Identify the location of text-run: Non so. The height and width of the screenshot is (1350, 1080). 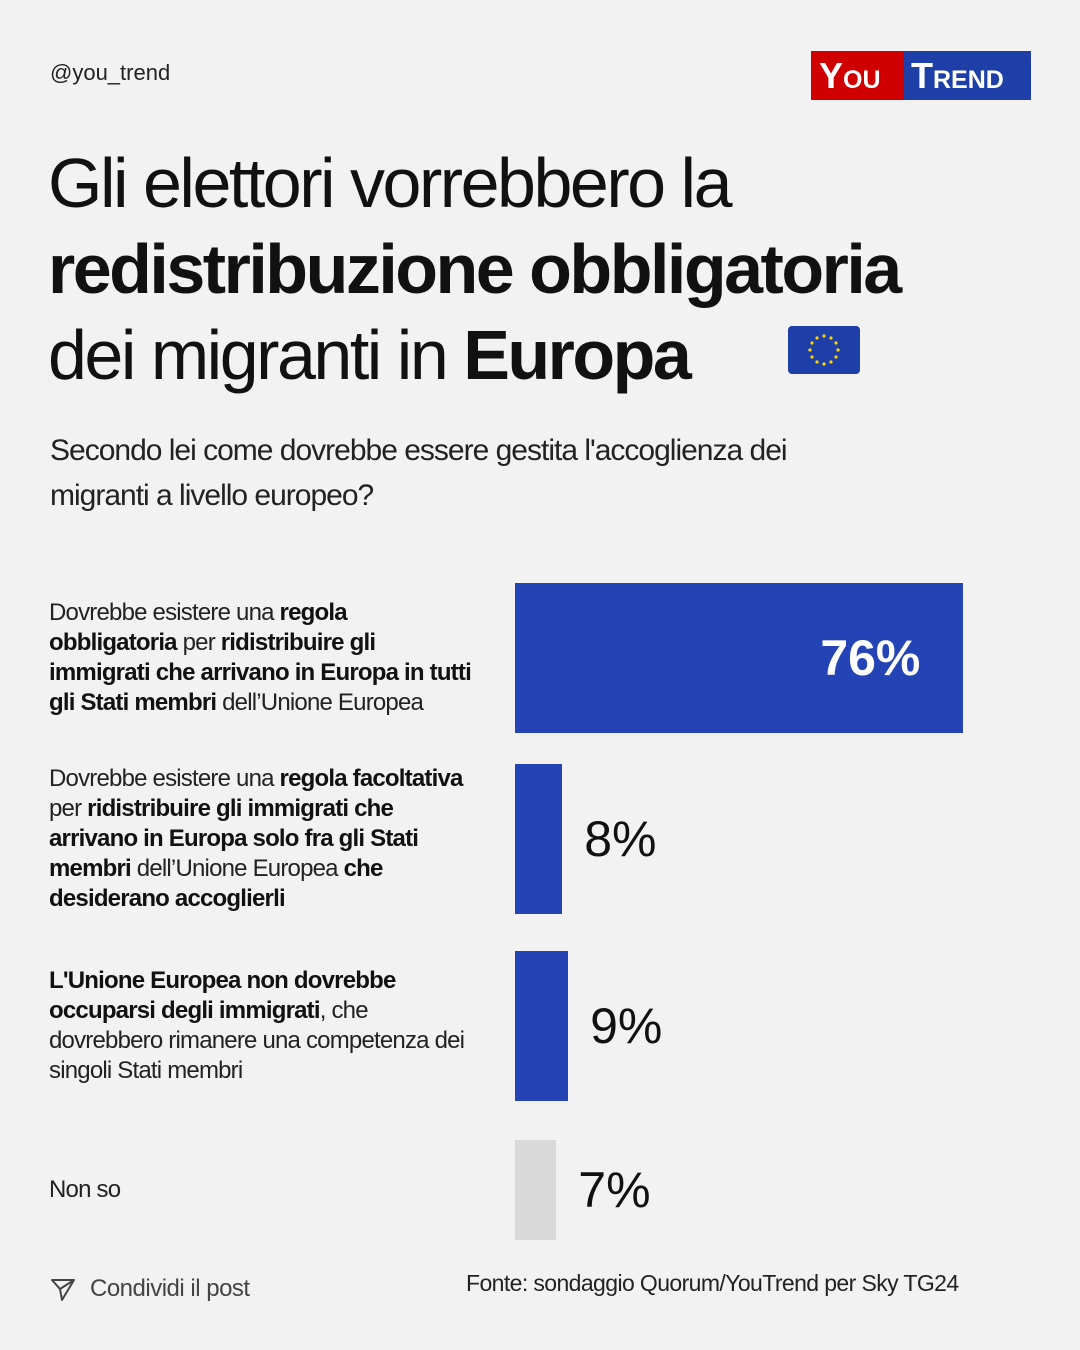
(85, 1189).